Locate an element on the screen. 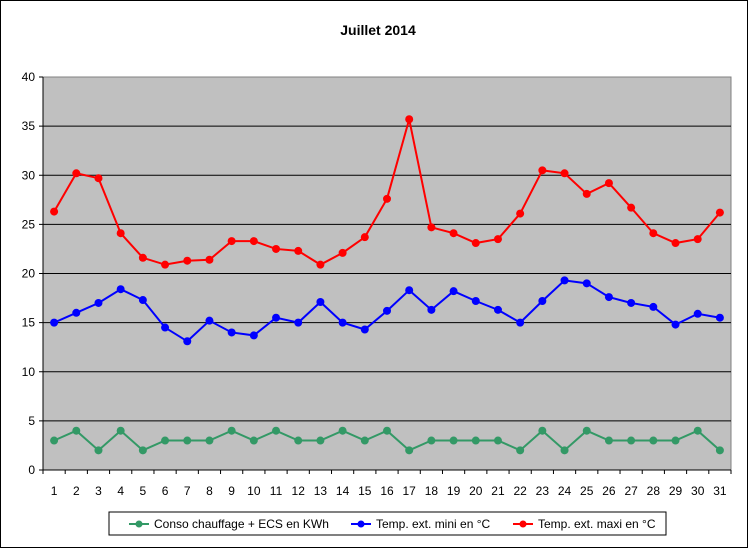  x-tick-label: 2 is located at coordinates (76, 491).